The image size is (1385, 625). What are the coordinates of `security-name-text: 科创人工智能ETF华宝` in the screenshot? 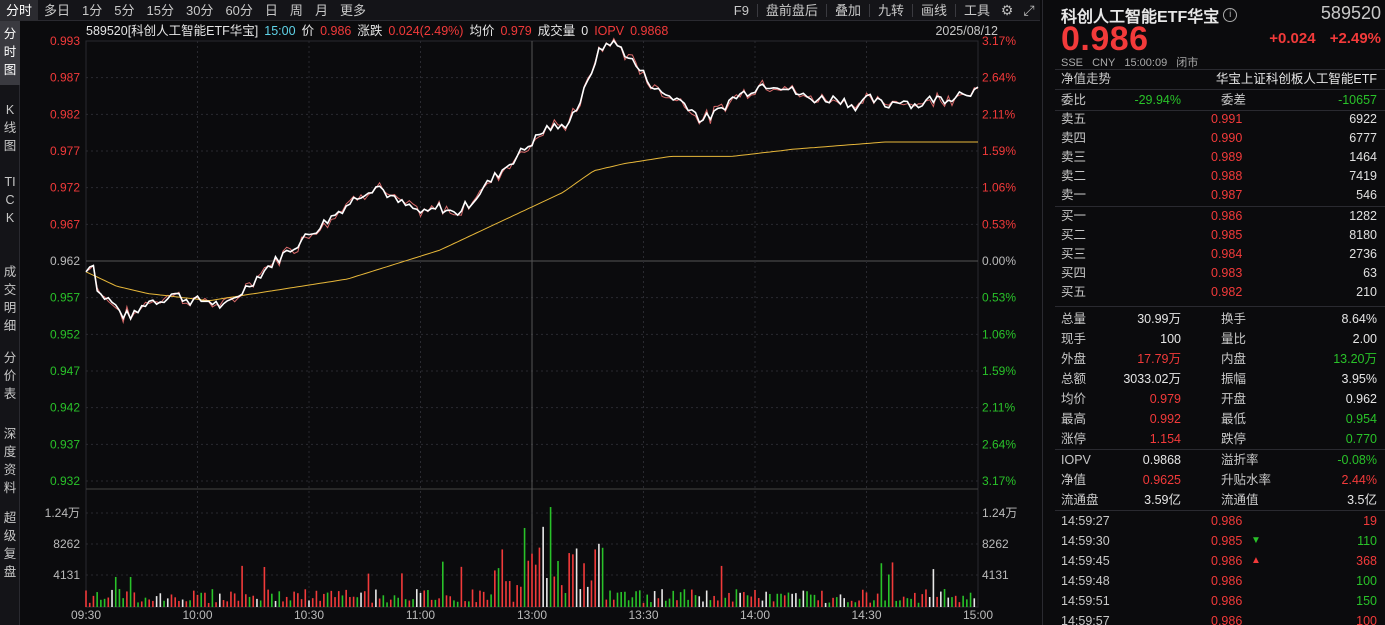 It's located at (1140, 17).